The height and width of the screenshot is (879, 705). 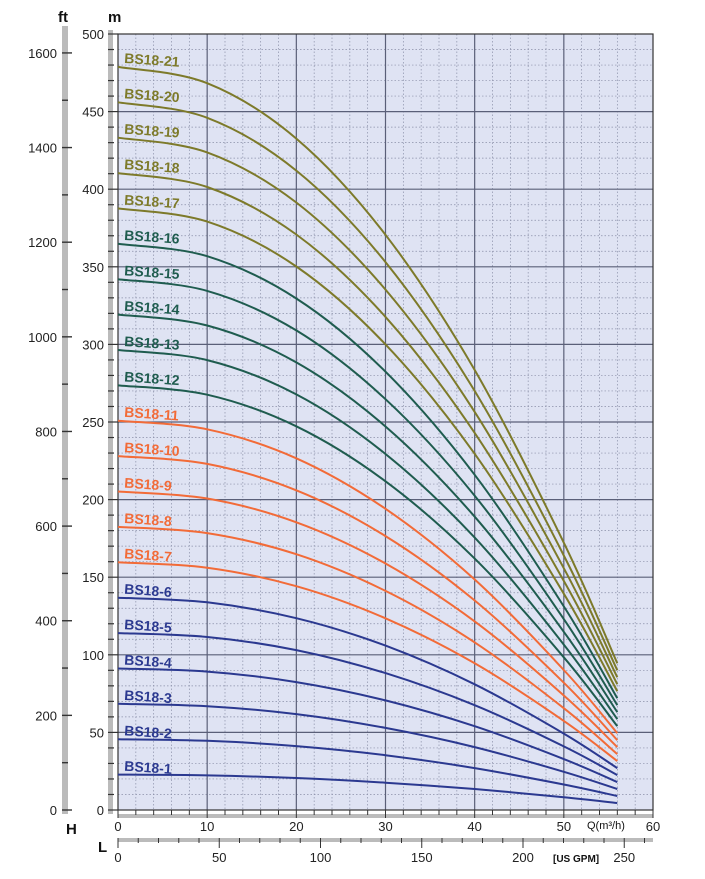 I want to click on m-axis-ticks: 0 50 100 150 200 250 300 350 400 450 500, so click(x=100, y=422).